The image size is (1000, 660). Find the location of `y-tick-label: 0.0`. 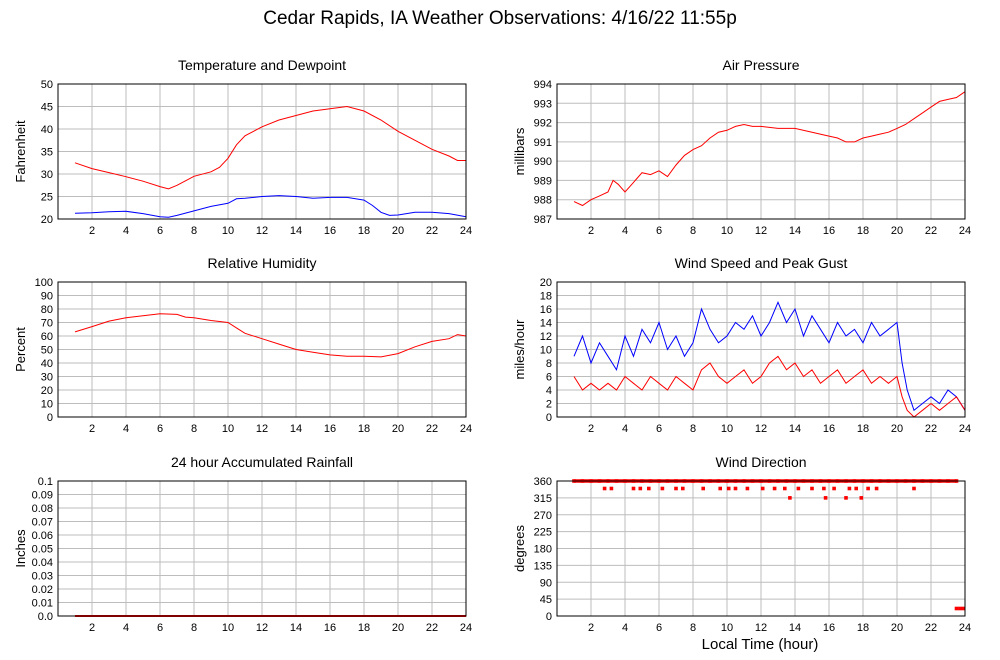

y-tick-label: 0.0 is located at coordinates (45, 617).